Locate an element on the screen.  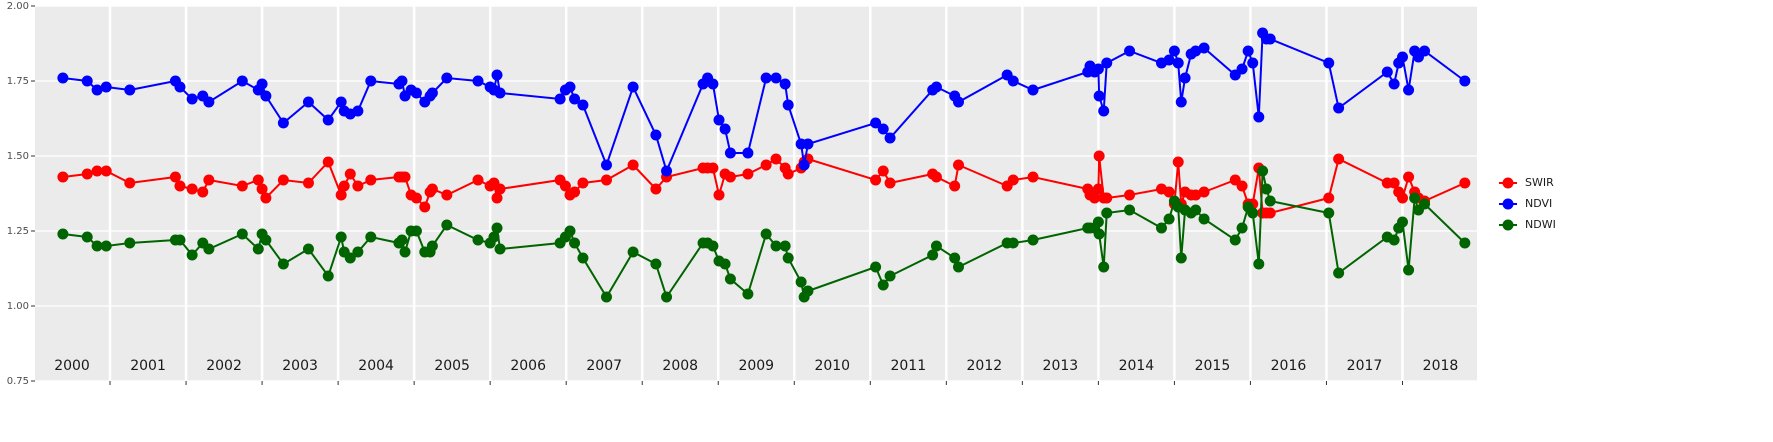
legend-key-point is located at coordinates (1508, 204).